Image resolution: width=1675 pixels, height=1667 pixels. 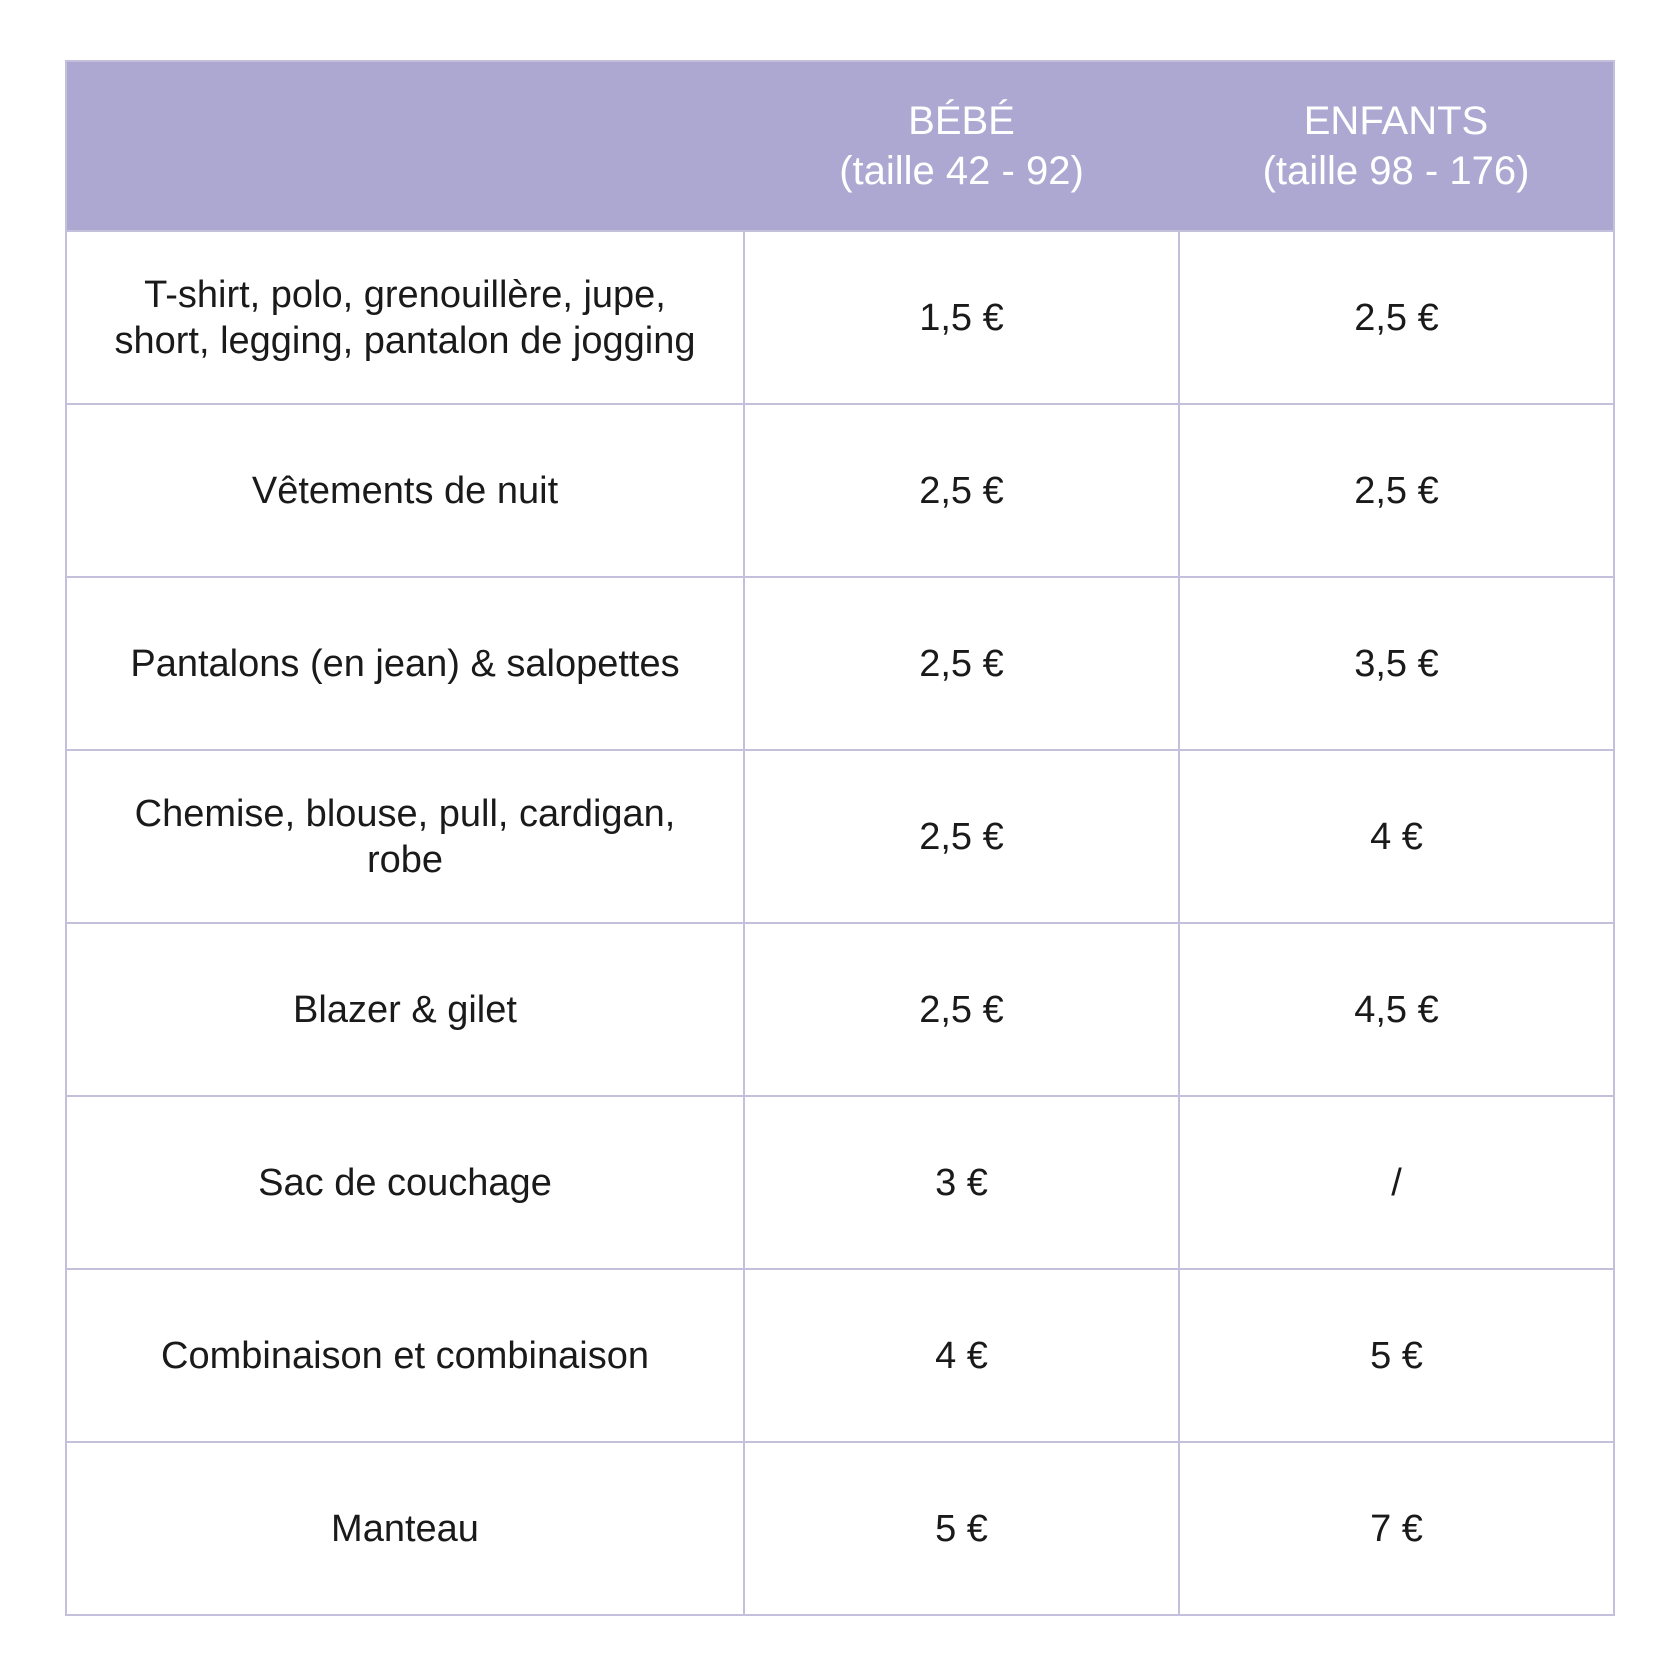 What do you see at coordinates (405, 1009) in the screenshot?
I see `item-name: Blazer & gilet` at bounding box center [405, 1009].